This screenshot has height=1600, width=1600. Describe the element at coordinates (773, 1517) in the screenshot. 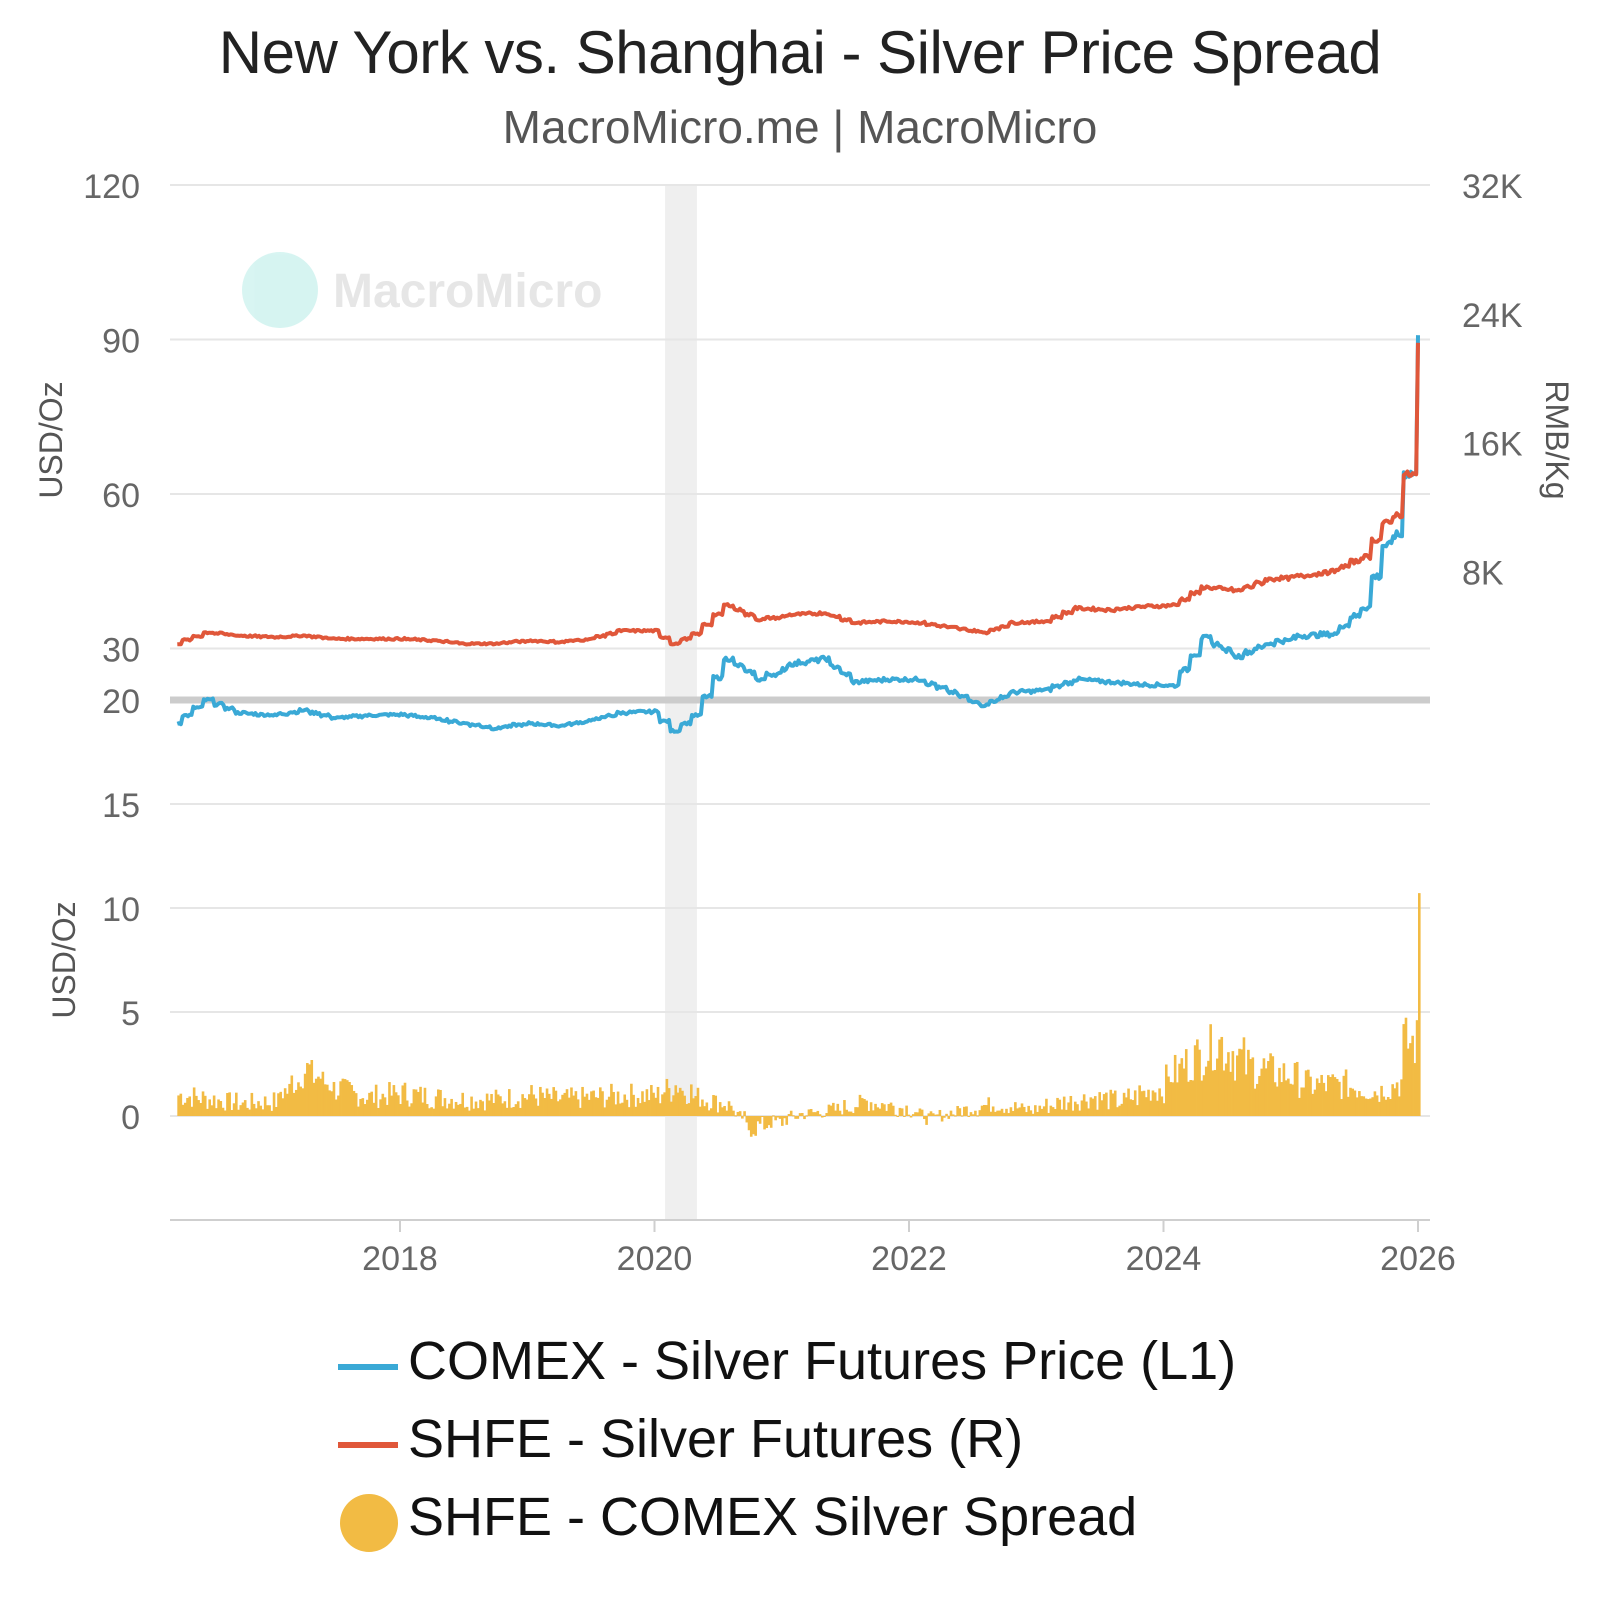

I see `legend-label-spread: SHFE - COMEX Silver Spread` at that location.